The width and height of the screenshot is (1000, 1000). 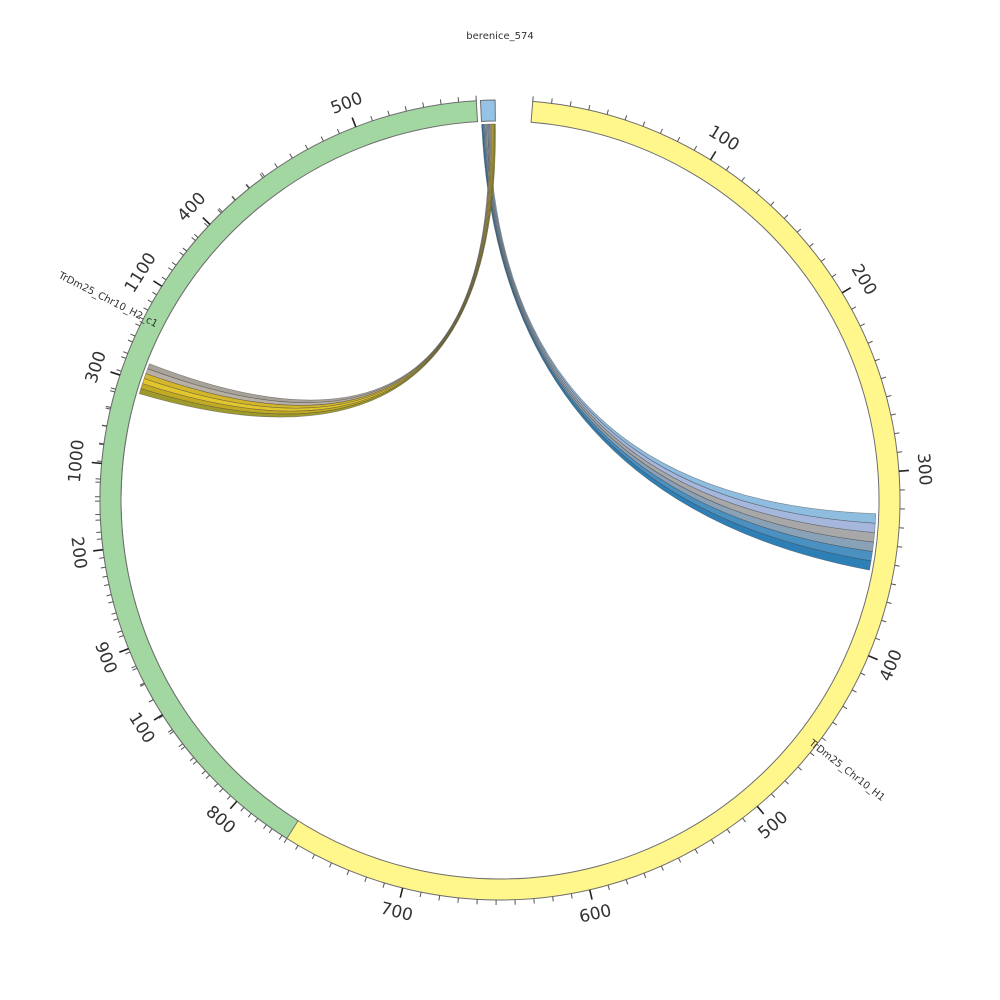 What do you see at coordinates (846, 770) in the screenshot?
I see `trdm25-chr10-h1-name-label: TrDm25_Chr10_H1` at bounding box center [846, 770].